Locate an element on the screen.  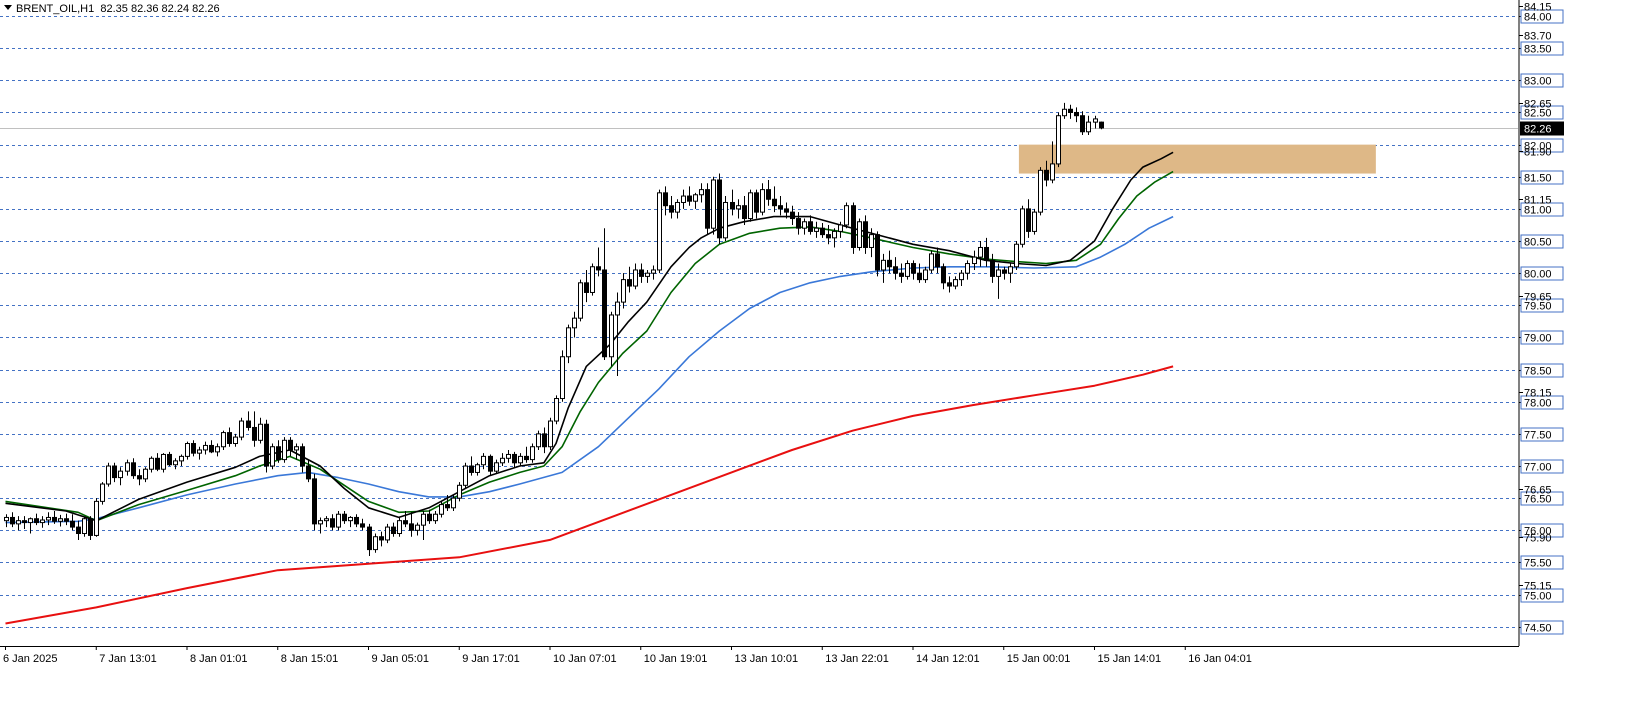
dropdown-arrow-icon is located at coordinates (8, 7).